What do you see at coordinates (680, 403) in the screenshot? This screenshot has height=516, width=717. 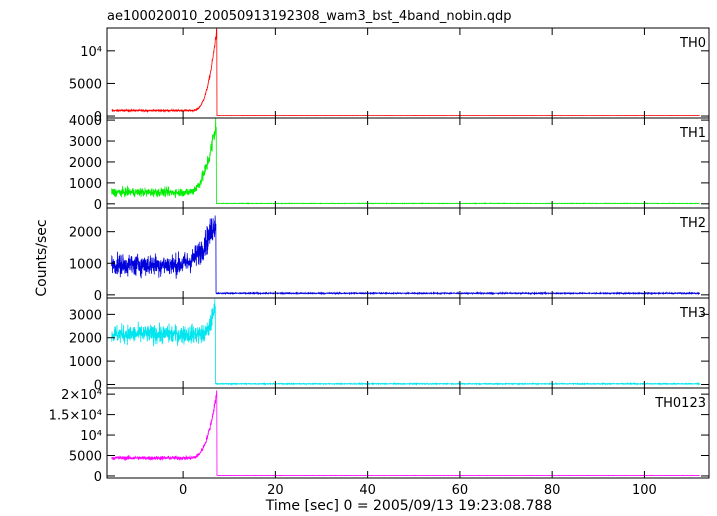 I see `panel-label-th0123: TH0123` at bounding box center [680, 403].